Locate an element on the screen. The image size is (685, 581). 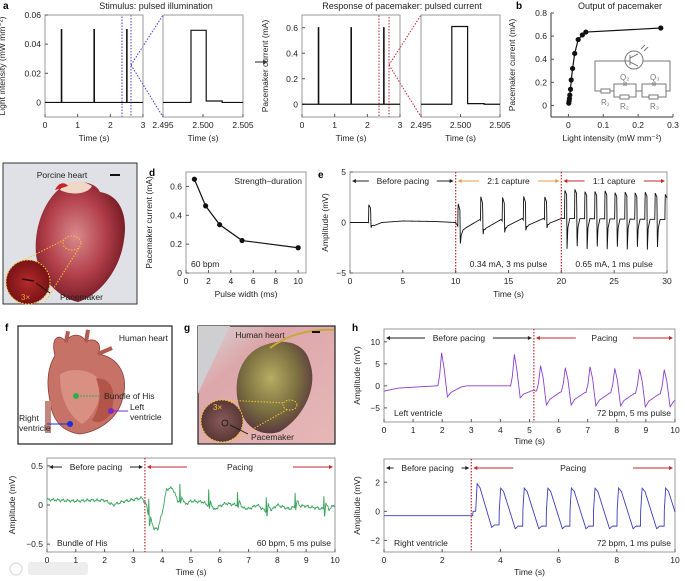
phototransistor-icon is located at coordinates (634, 60).